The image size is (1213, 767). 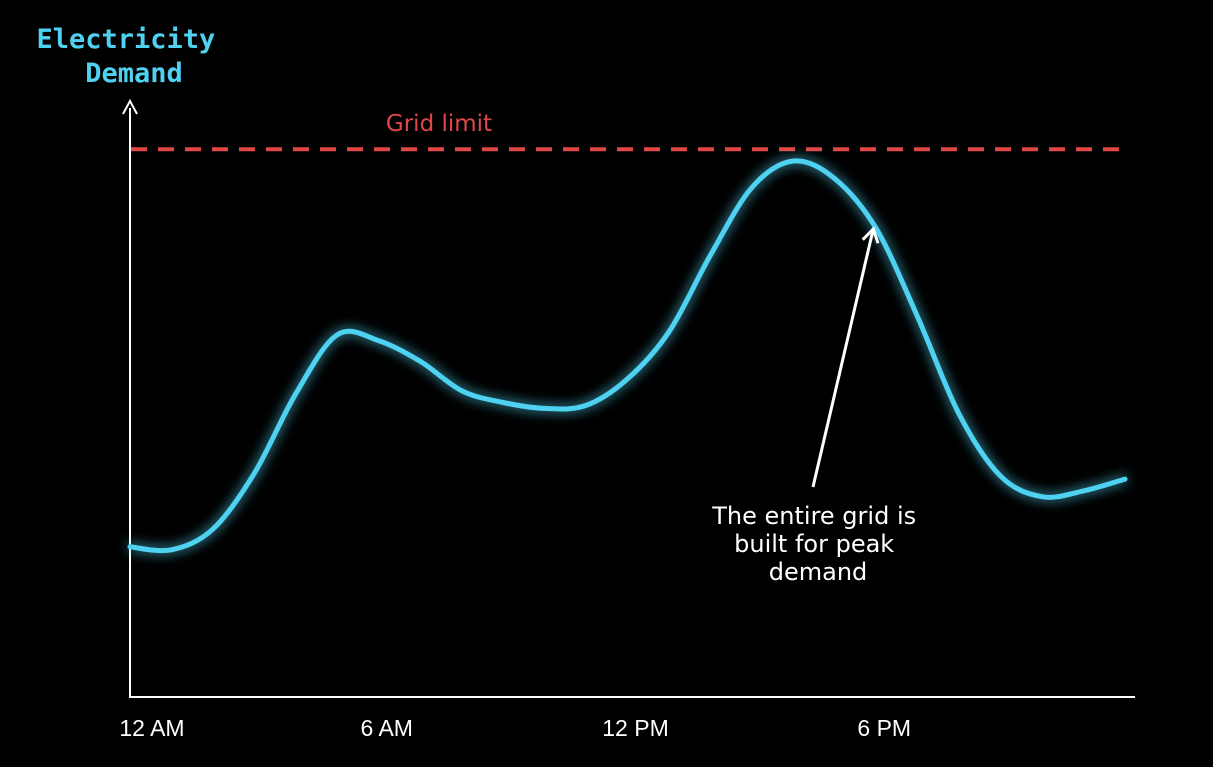 I want to click on annotation-text: The entire grid is built for peak demand, so click(x=817, y=544).